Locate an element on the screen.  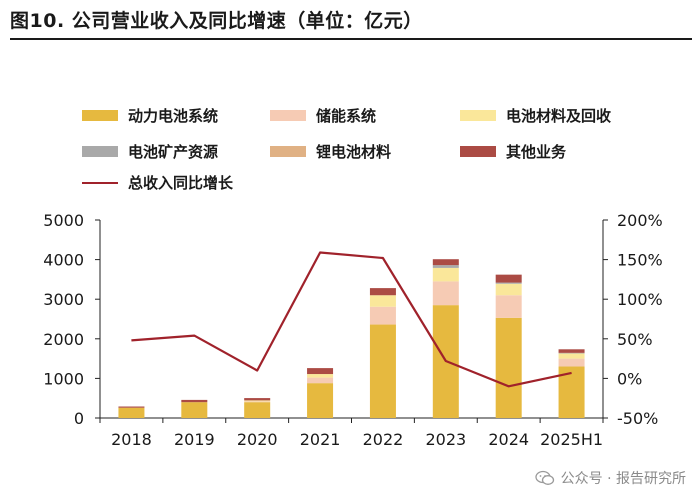
x-tick-label: 2019 is located at coordinates (194, 439).